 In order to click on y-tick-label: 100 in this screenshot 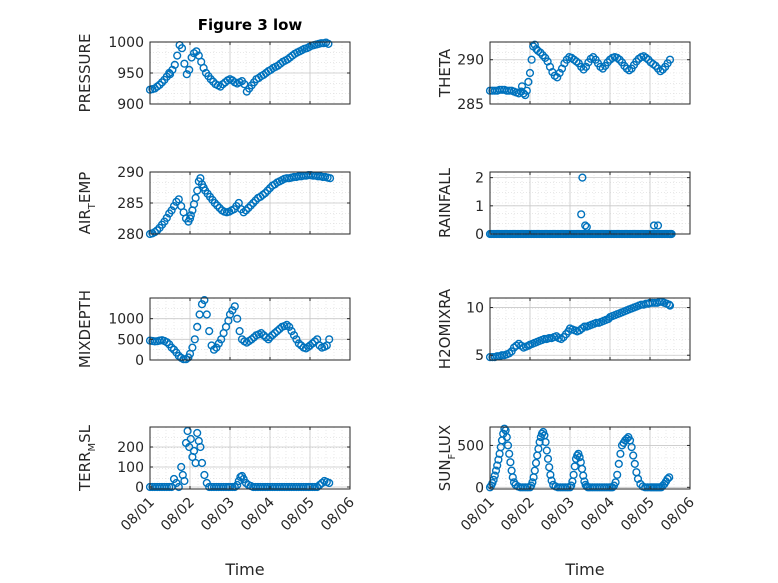, I will do `click(130, 468)`.